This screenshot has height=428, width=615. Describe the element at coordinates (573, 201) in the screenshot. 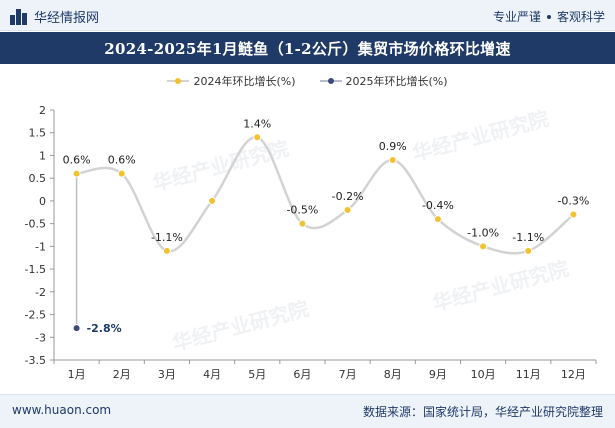

I see `series-2024-data-label: -0.3%` at that location.